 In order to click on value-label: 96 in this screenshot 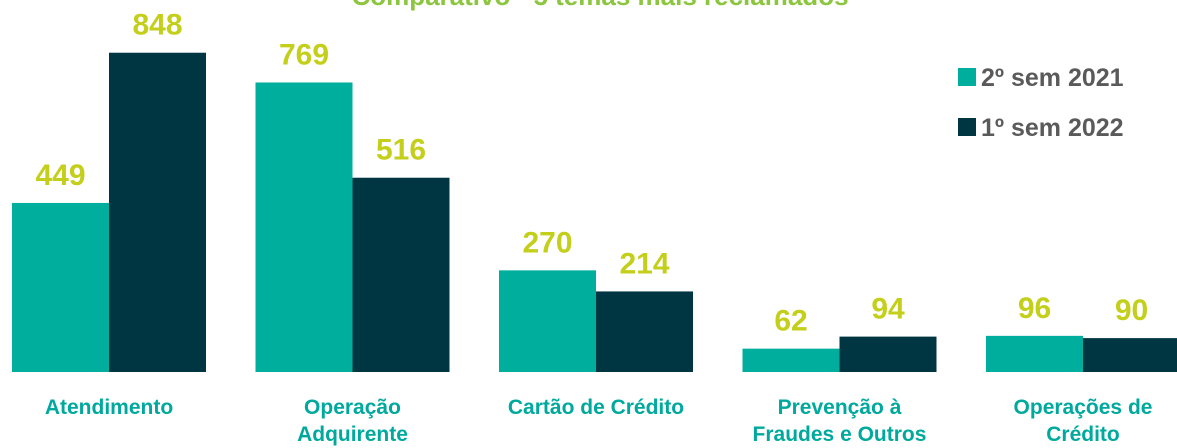, I will do `click(1034, 308)`.